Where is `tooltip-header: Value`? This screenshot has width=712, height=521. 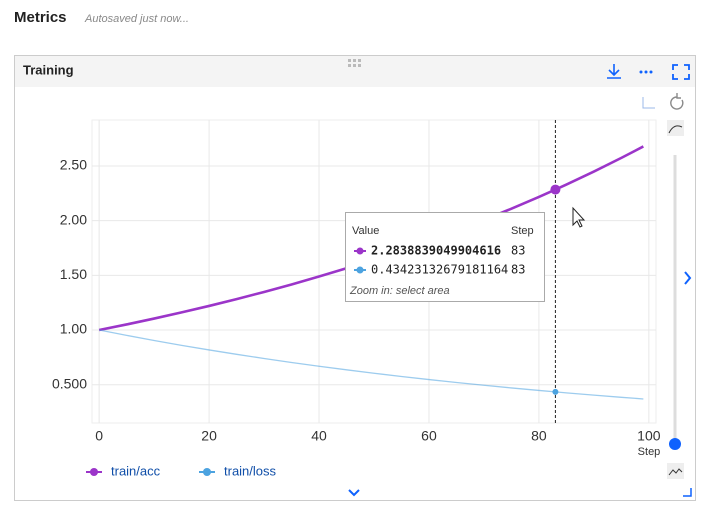
tooltip-header: Value is located at coordinates (365, 231).